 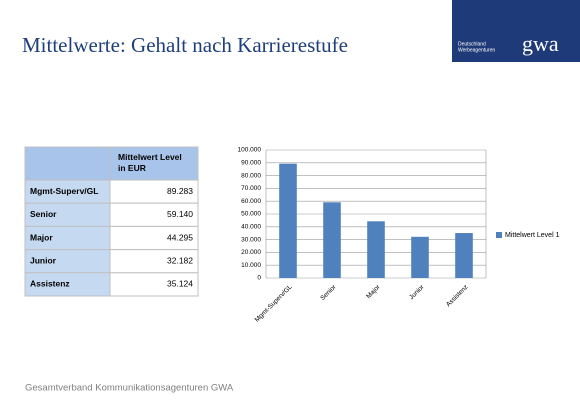 What do you see at coordinates (251, 265) in the screenshot?
I see `y-tick-label: 10.000` at bounding box center [251, 265].